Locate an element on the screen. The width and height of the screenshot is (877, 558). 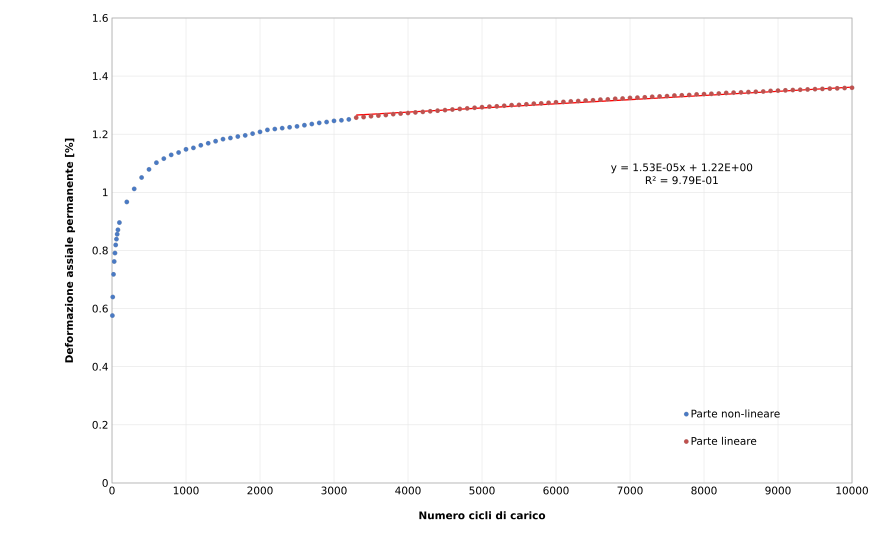
y-tick-label: 1.4 is located at coordinates (100, 76).